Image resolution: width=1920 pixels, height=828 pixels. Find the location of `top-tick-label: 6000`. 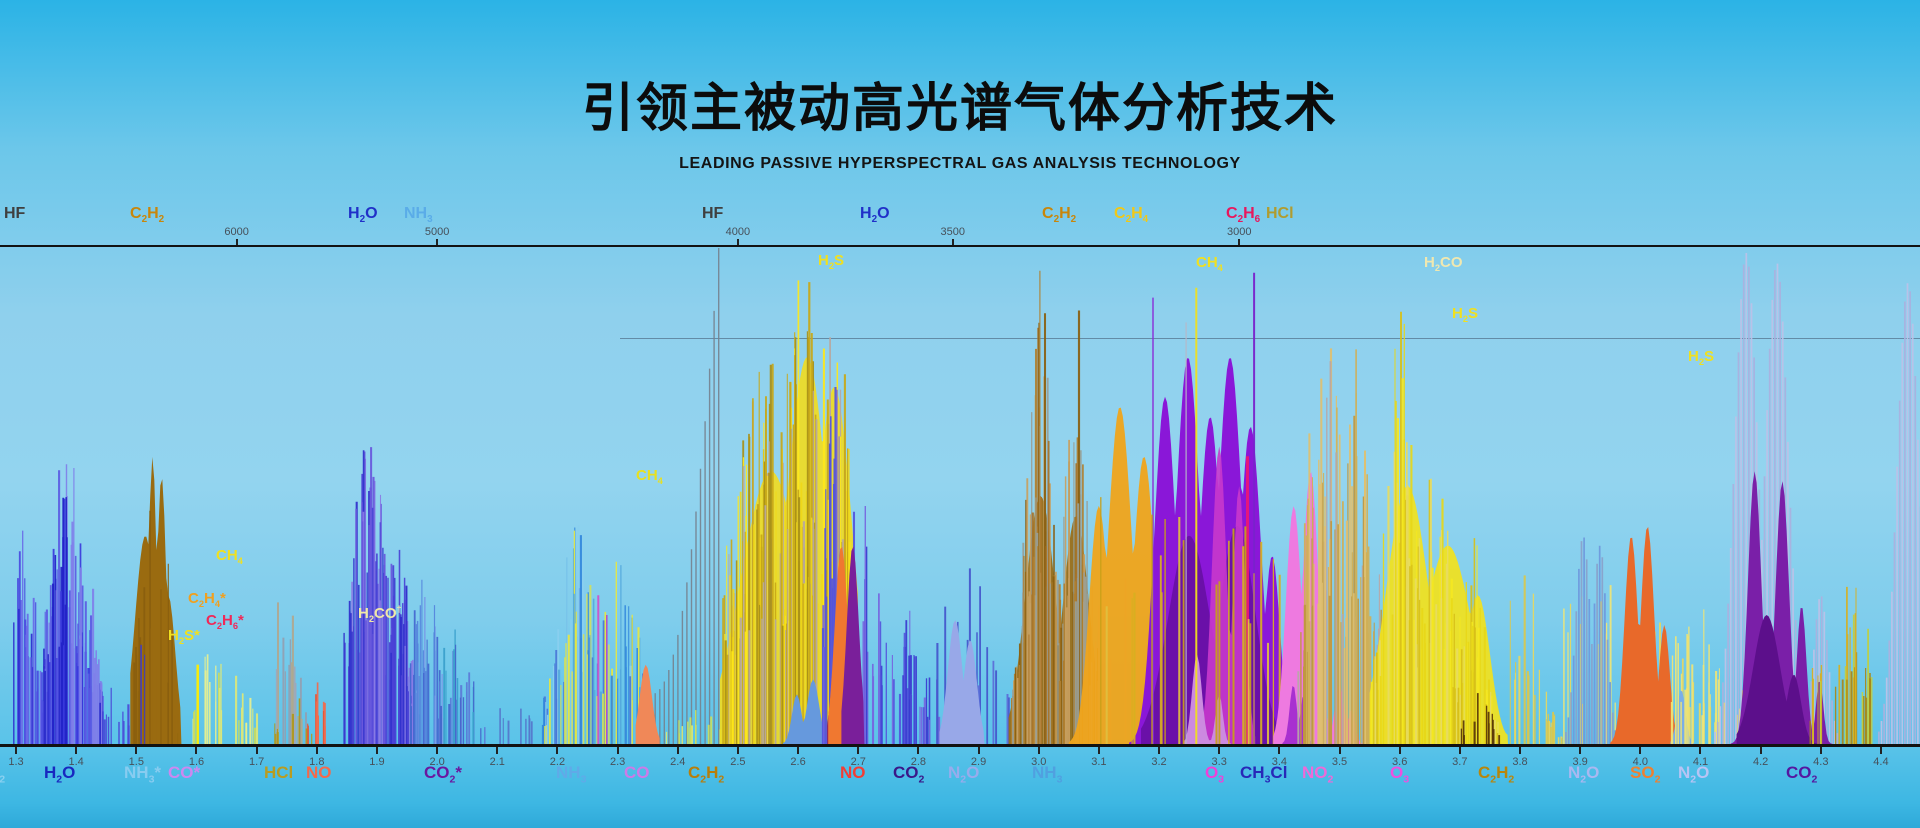

top-tick-label: 6000 is located at coordinates (236, 232).